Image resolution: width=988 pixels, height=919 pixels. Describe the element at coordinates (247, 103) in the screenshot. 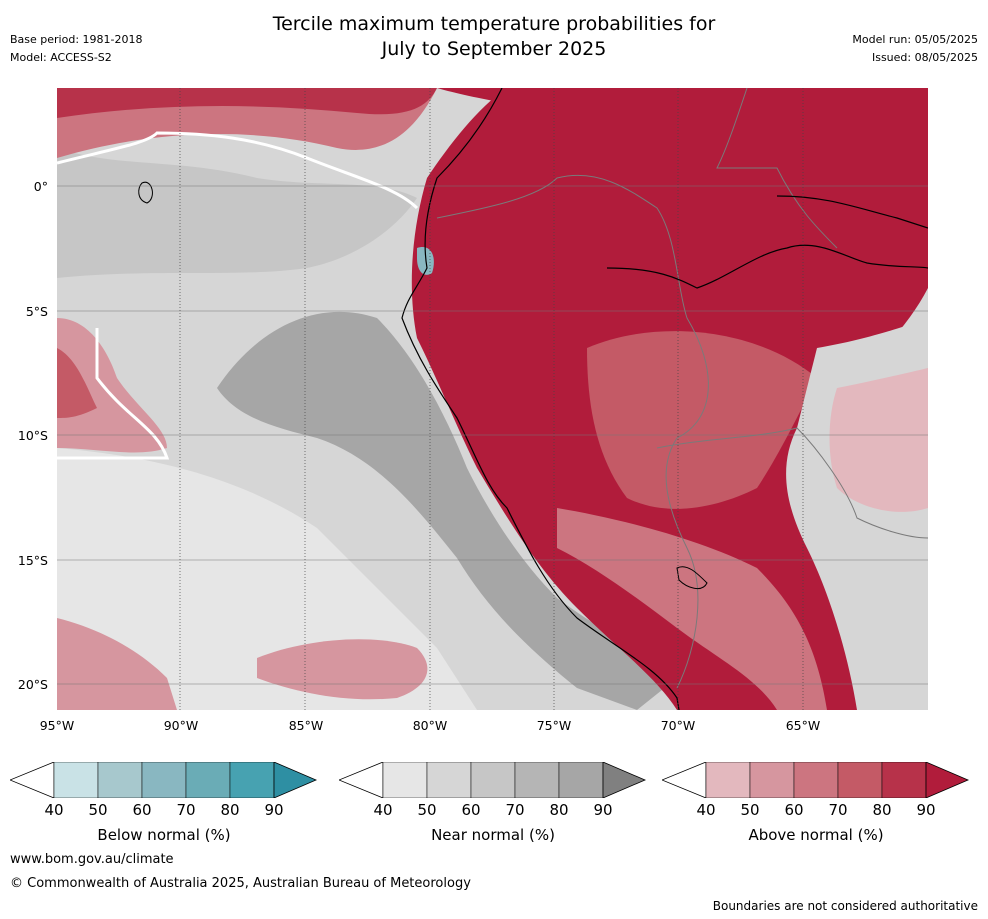

I see `above-normal-80-band` at that location.